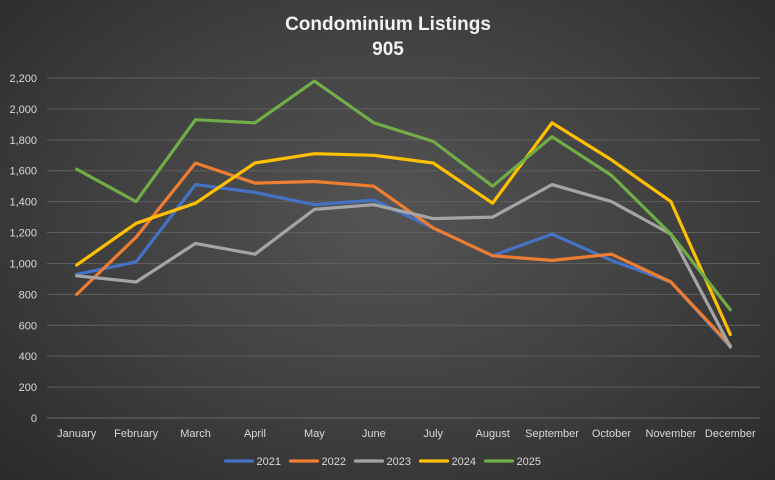  What do you see at coordinates (23, 79) in the screenshot?
I see `y-tick-label: 2,200` at bounding box center [23, 79].